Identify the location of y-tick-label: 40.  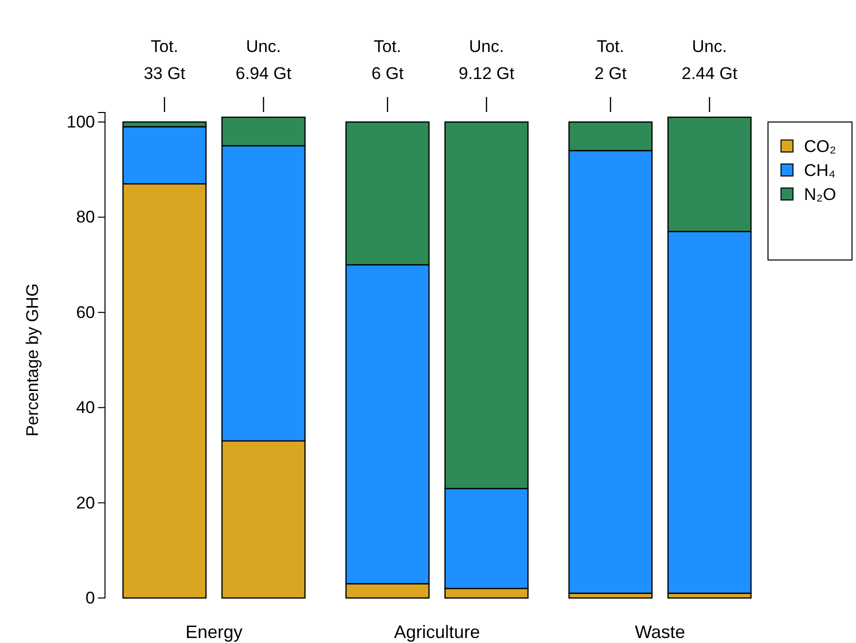
(85, 408).